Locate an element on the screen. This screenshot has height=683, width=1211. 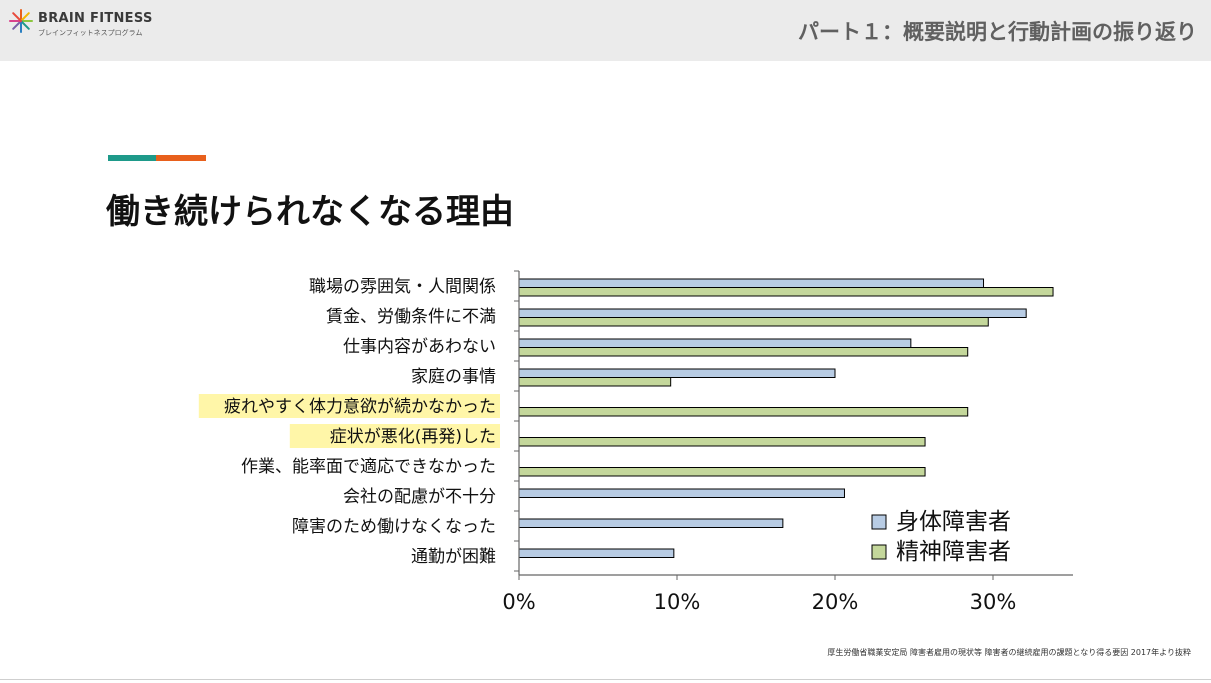
sunburst-logo-icon is located at coordinates (21, 21).